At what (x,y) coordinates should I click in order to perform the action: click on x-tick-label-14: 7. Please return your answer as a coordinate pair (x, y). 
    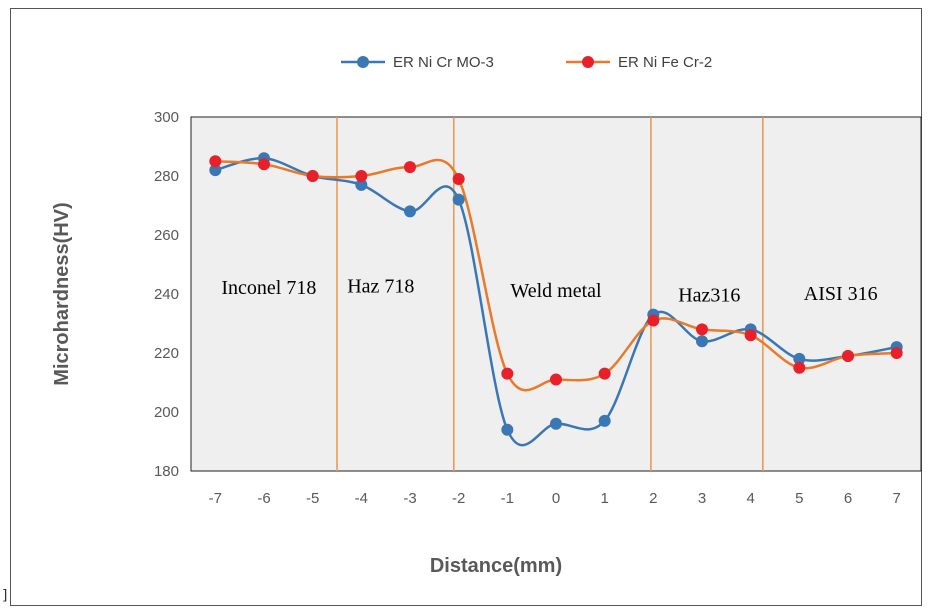
    Looking at the image, I should click on (896, 498).